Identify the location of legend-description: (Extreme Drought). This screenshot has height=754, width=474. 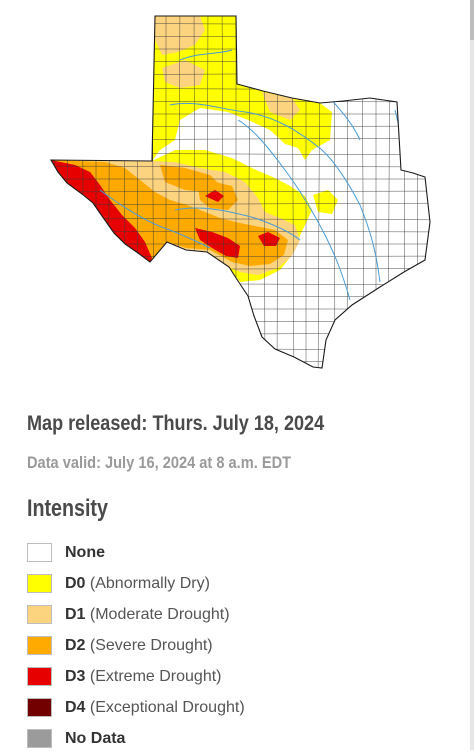
(153, 676).